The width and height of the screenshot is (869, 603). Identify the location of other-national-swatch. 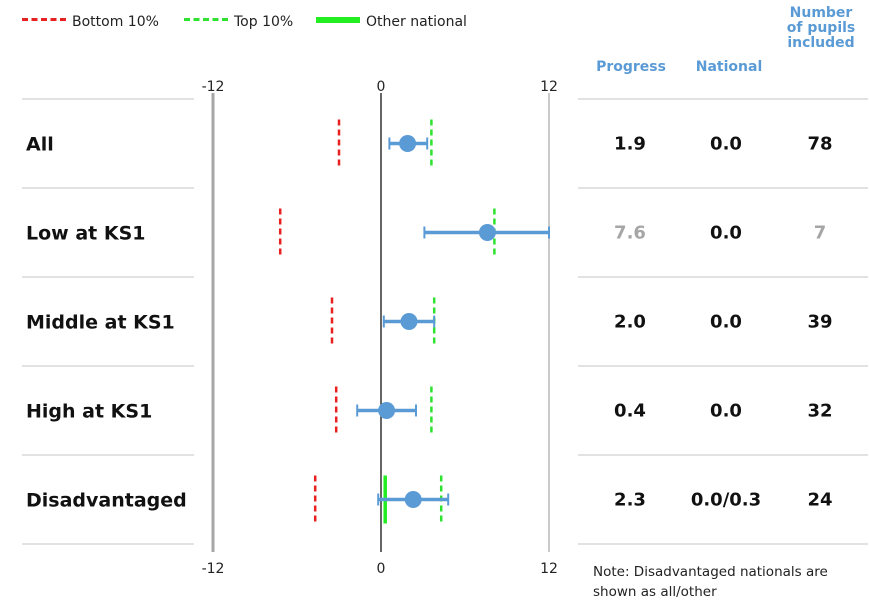
(338, 20).